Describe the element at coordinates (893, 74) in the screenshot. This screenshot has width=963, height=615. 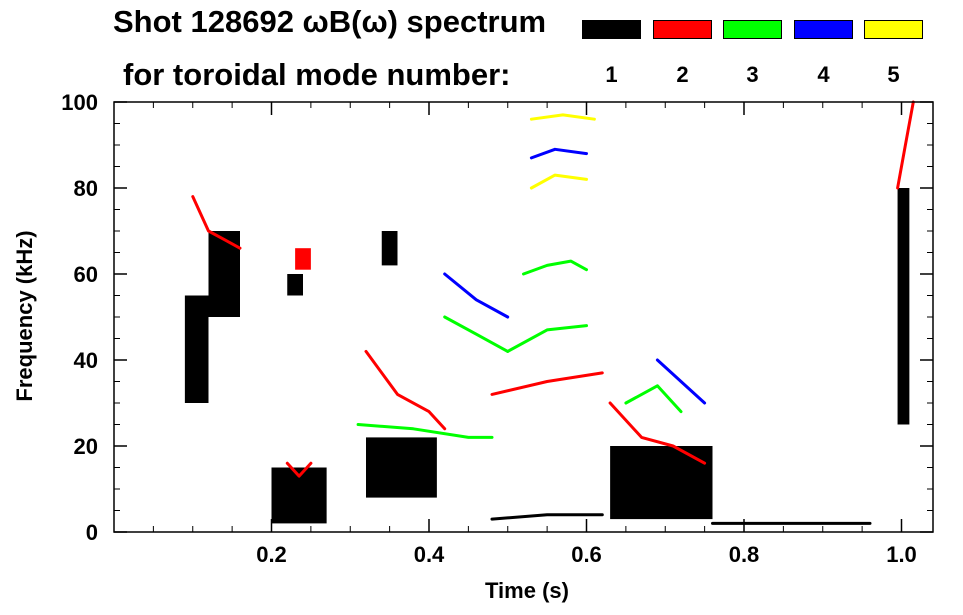
I see `legend-label-mode-5: 5` at that location.